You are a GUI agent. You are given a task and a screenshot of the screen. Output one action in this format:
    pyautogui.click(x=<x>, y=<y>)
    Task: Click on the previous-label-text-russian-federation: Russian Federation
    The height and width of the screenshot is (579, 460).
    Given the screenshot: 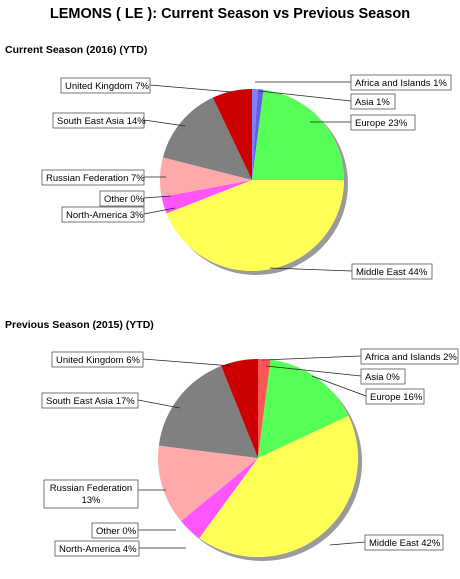 What is the action you would take?
    pyautogui.click(x=91, y=488)
    